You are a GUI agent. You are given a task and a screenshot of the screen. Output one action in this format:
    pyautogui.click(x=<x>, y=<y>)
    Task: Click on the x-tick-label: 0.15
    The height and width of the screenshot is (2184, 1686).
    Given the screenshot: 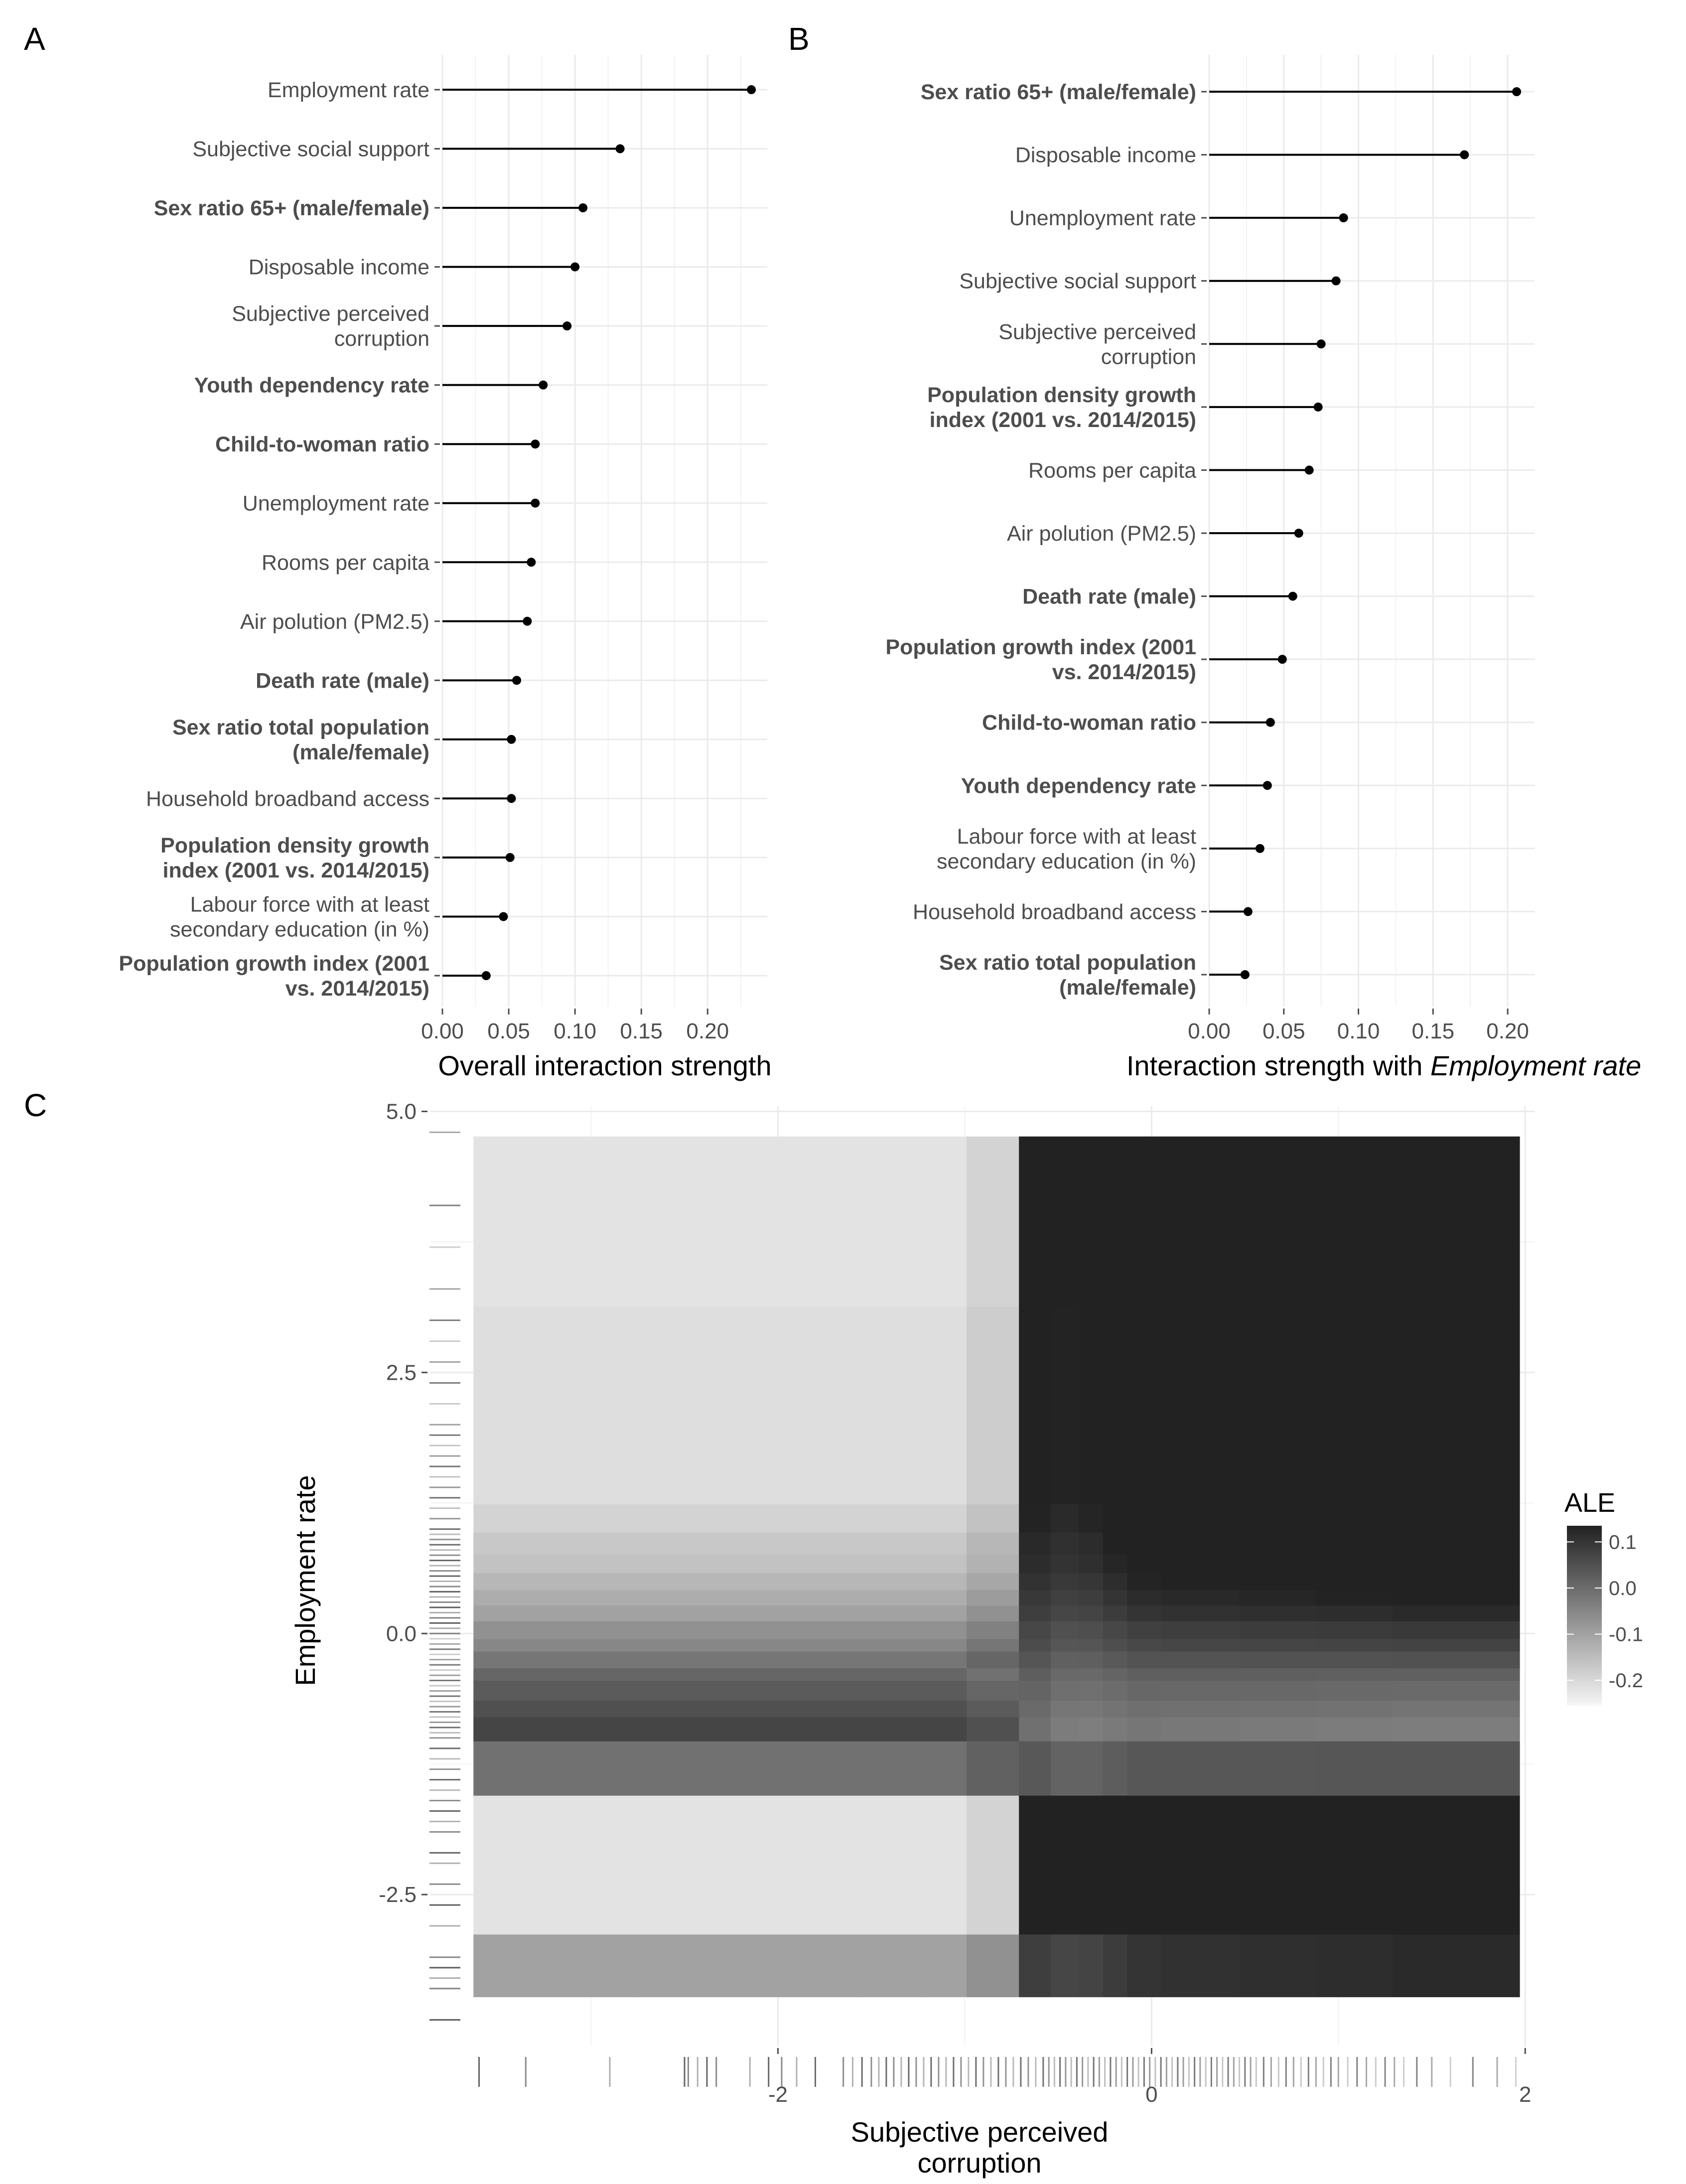 What is the action you would take?
    pyautogui.click(x=642, y=1031)
    